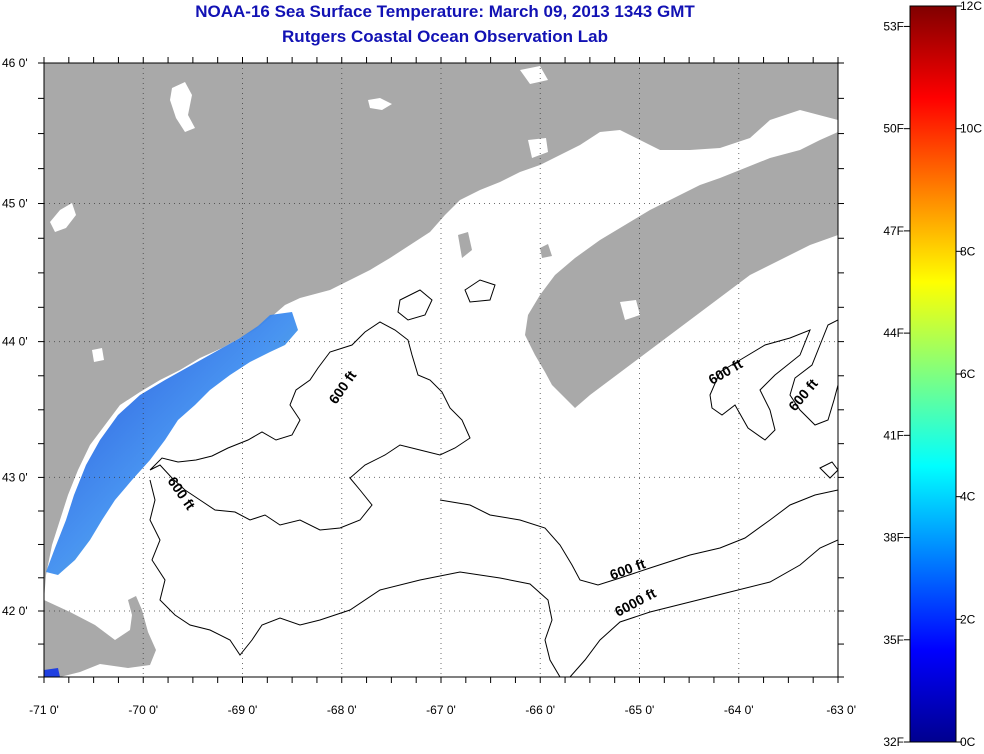  What do you see at coordinates (893, 742) in the screenshot?
I see `colorbar-f-label: 32F` at bounding box center [893, 742].